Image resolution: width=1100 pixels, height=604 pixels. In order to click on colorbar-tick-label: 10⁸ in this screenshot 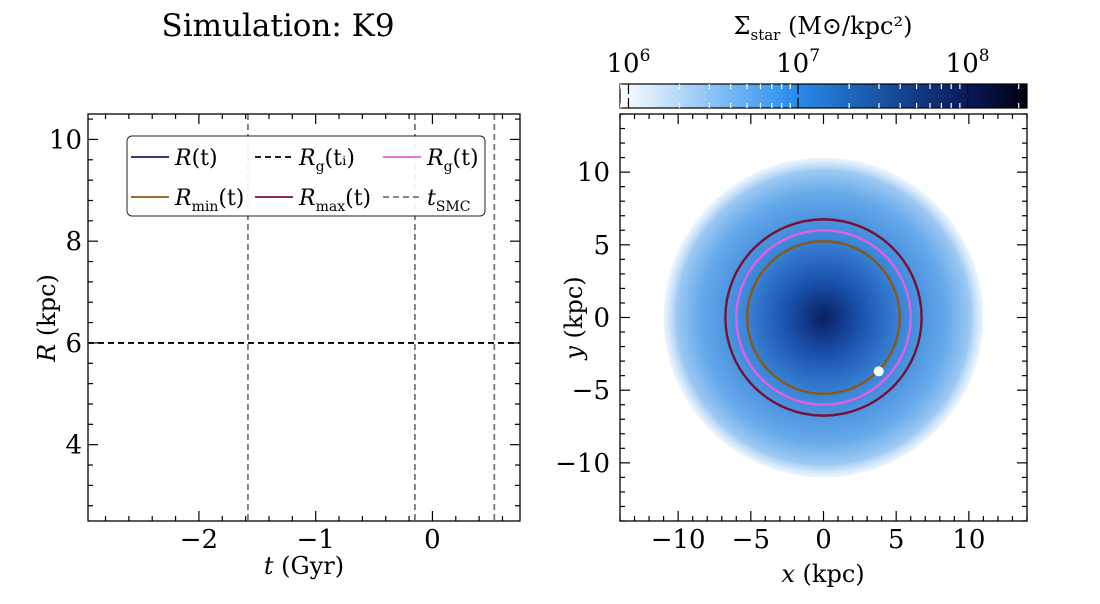, I will do `click(968, 62)`.